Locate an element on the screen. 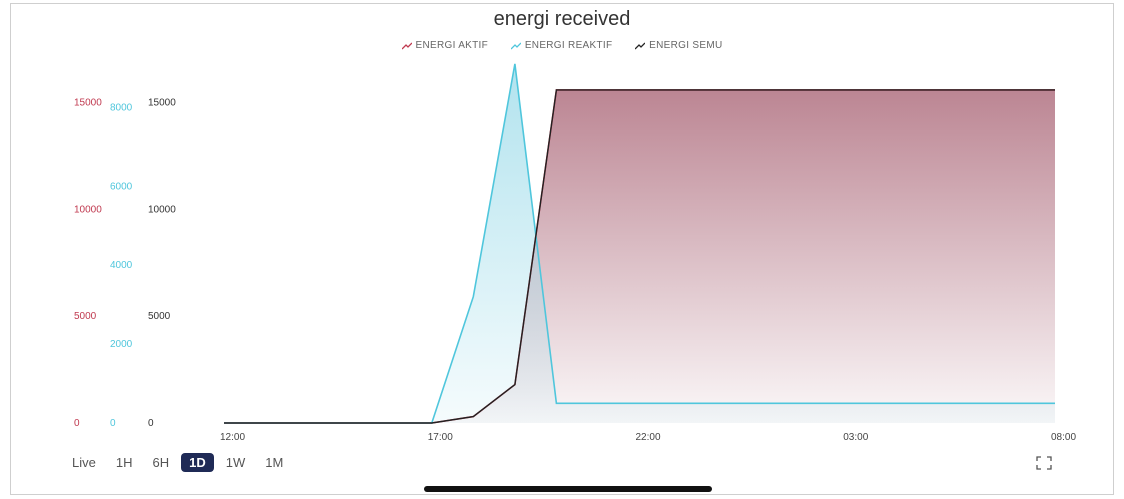 Image resolution: width=1124 pixels, height=499 pixels. x-tick-label: 22:00 is located at coordinates (648, 437).